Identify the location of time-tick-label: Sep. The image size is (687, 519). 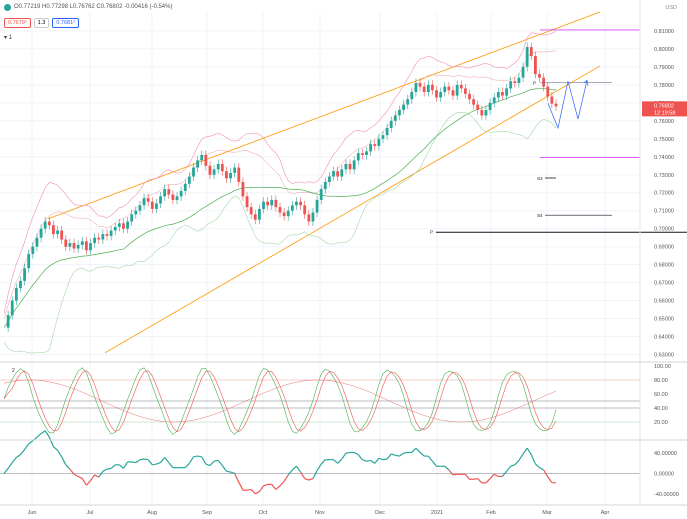
(207, 513).